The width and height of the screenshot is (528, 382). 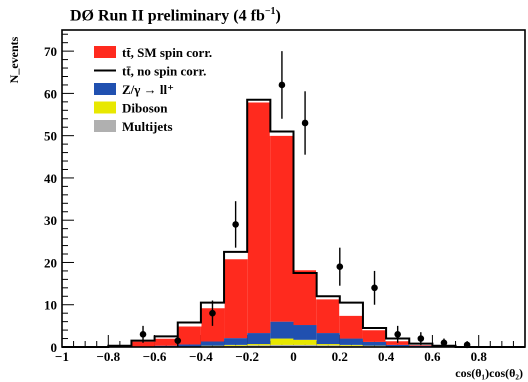 I want to click on y-tick-label: 50, so click(x=50, y=136).